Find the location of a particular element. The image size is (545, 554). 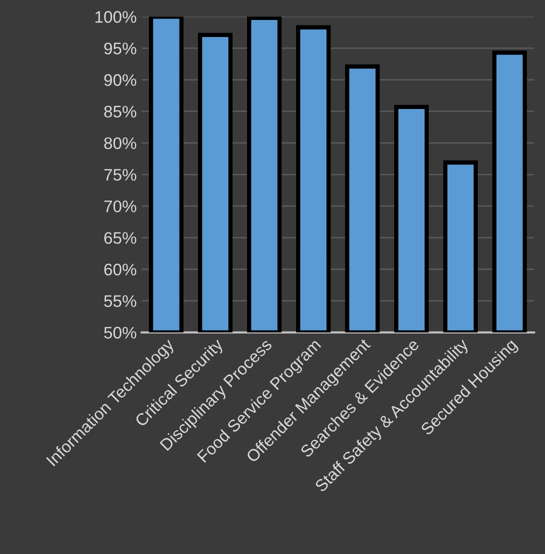

y-tick-label: 75% is located at coordinates (120, 174).